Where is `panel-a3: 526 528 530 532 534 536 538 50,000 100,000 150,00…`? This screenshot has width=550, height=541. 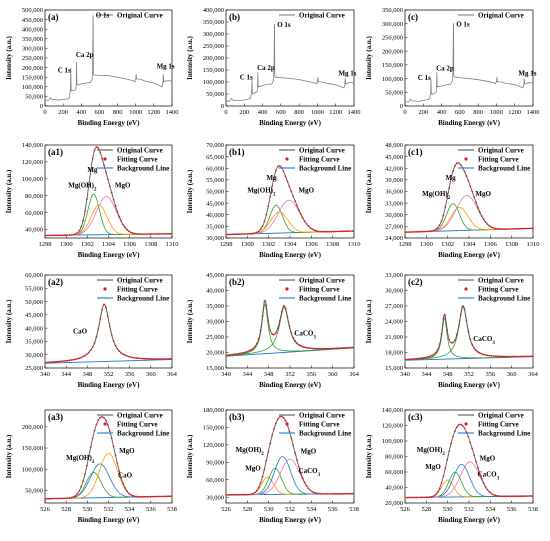 panel-a3: 526 528 530 532 534 536 538 50,000 100,000 150,00… is located at coordinates (91, 466).